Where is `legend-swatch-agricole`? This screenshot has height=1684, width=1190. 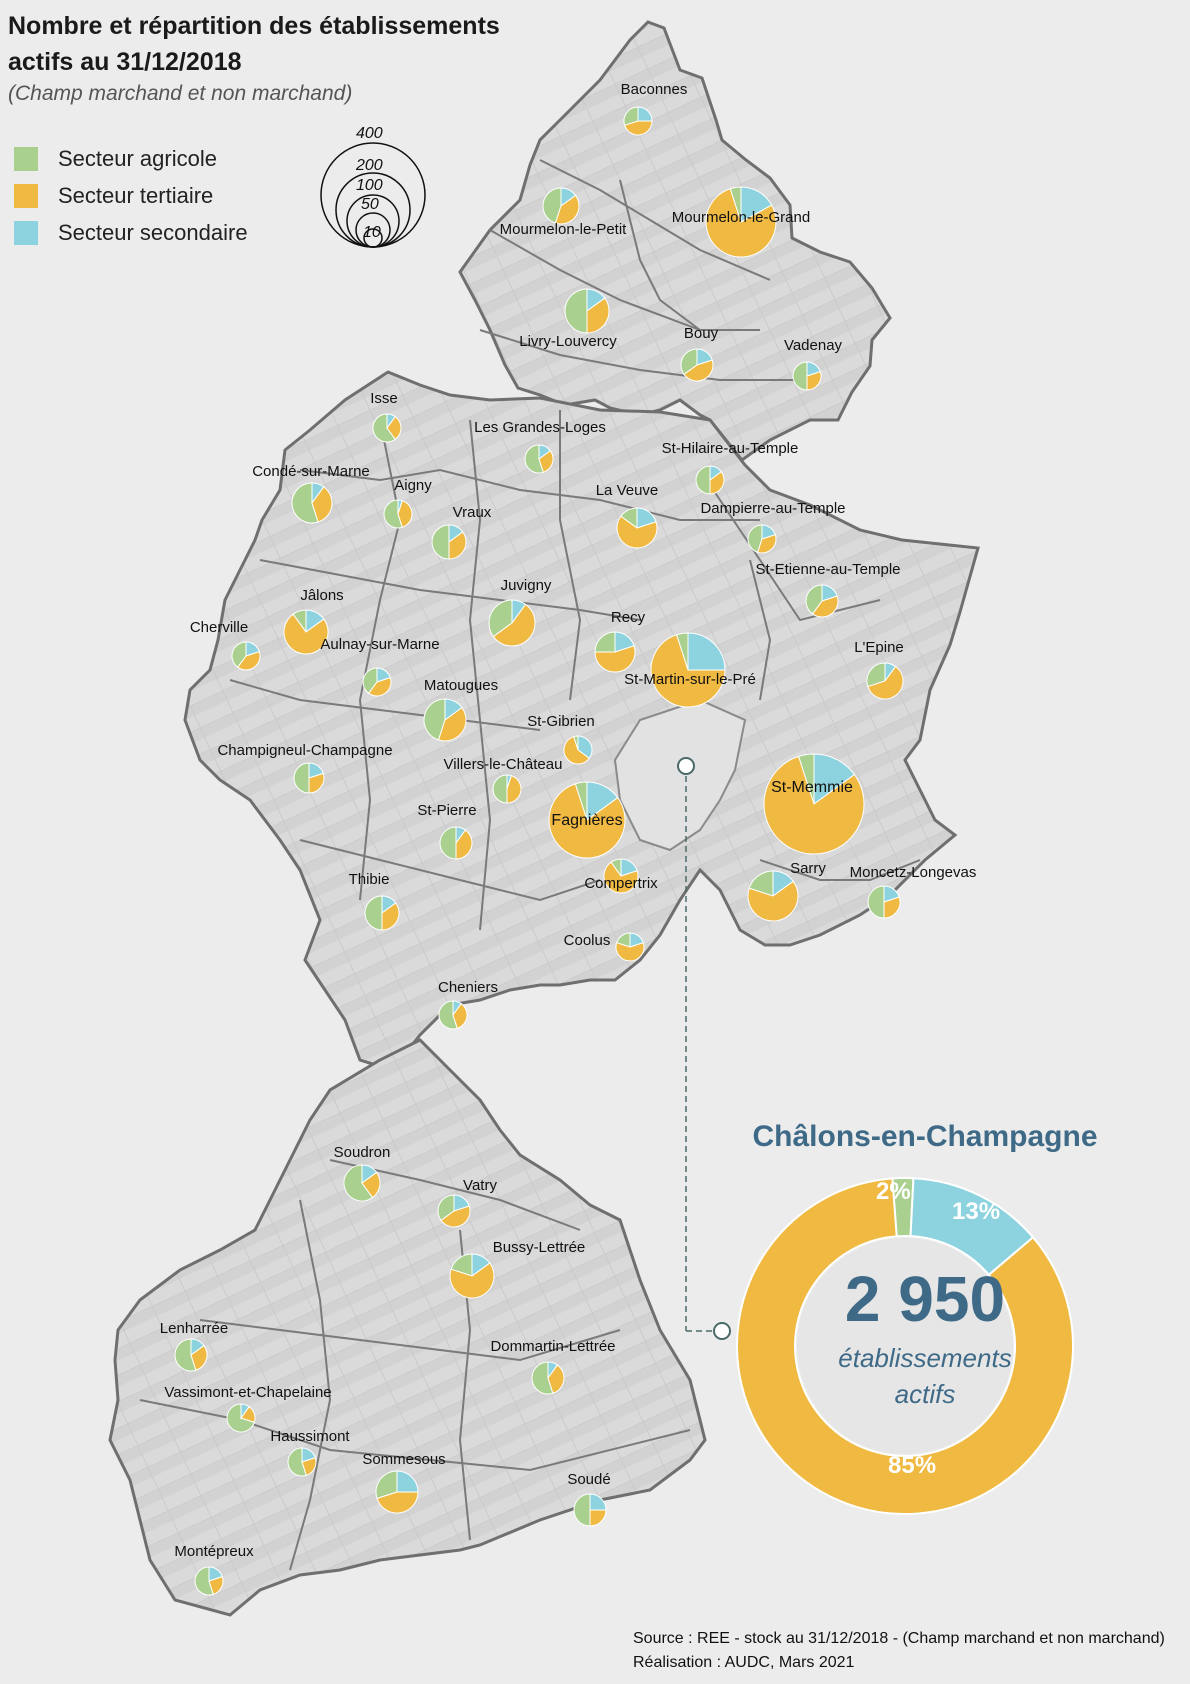 legend-swatch-agricole is located at coordinates (26, 159).